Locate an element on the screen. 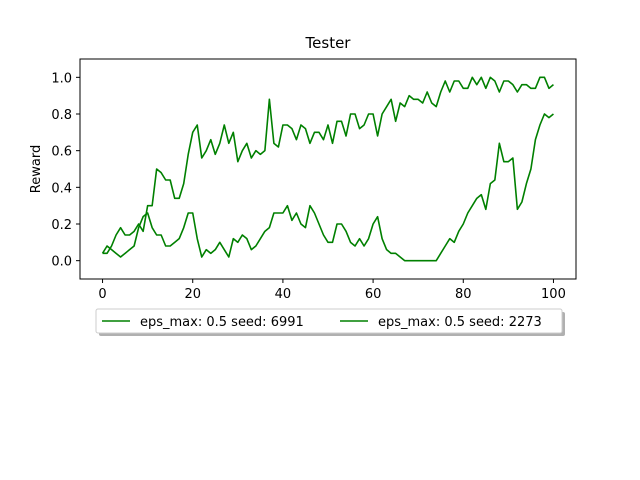 This screenshot has width=640, height=480. x-tick-label: 0 is located at coordinates (102, 294).